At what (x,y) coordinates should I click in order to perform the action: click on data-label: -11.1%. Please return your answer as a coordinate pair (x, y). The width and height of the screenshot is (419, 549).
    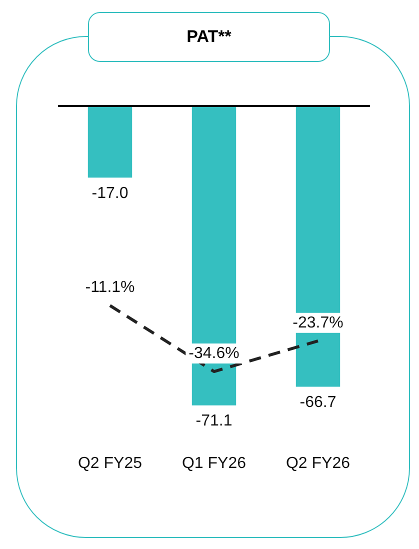
    Looking at the image, I should click on (110, 287).